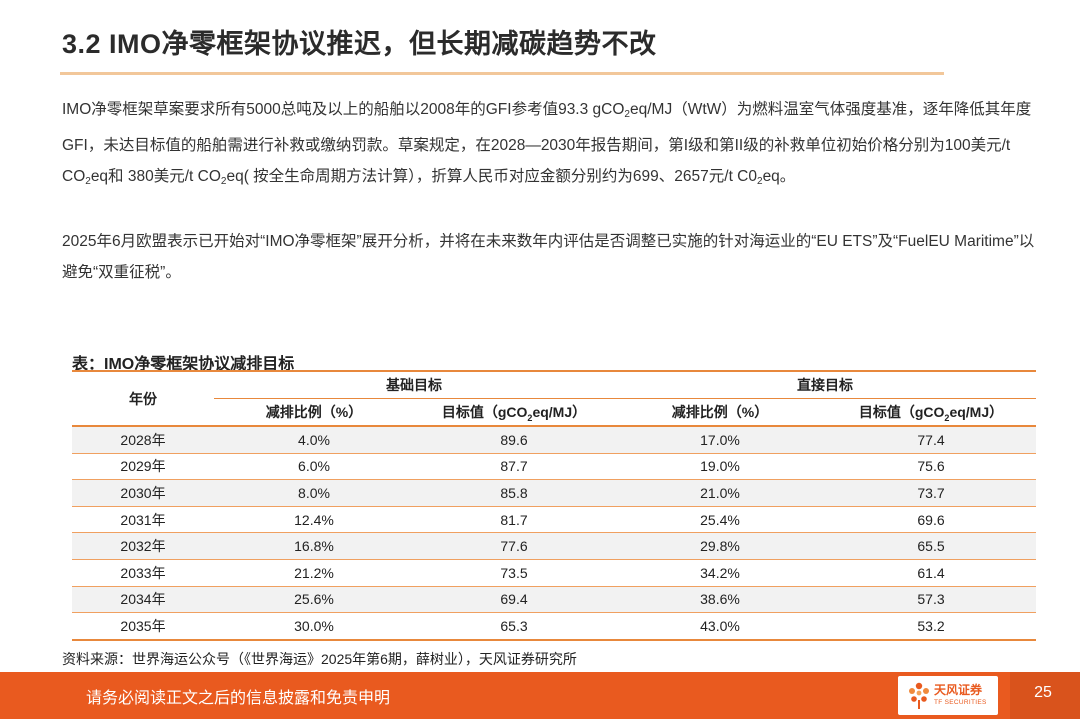 The image size is (1080, 719). I want to click on cell-year: 2031年, so click(143, 520).